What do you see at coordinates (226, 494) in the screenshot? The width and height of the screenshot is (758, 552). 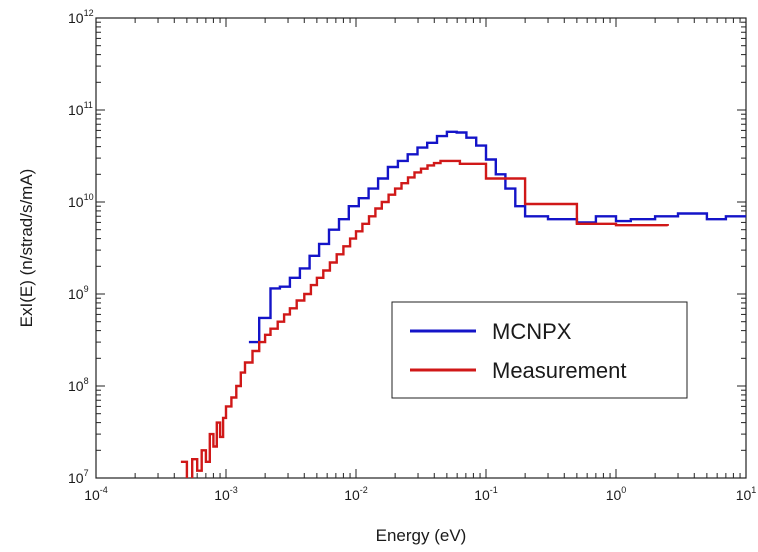 I see `x-tick-label: 10⁻³` at bounding box center [226, 494].